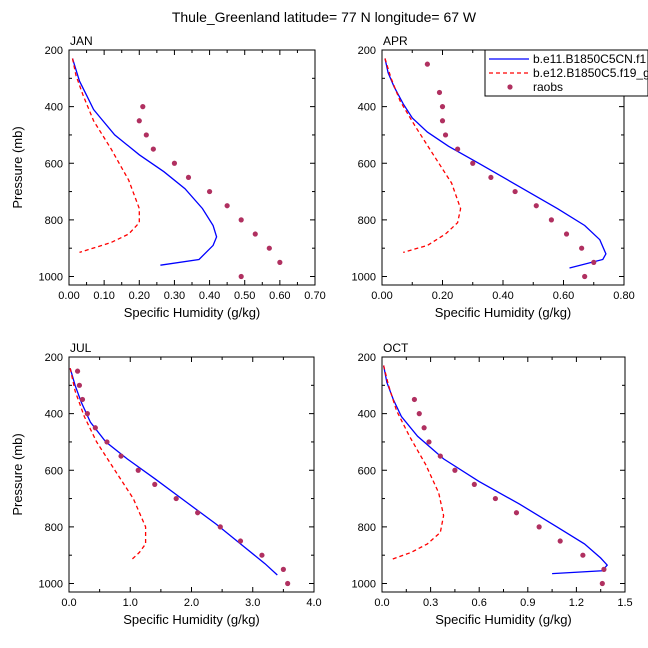 This screenshot has width=648, height=648. Describe the element at coordinates (174, 296) in the screenshot. I see `x-tick-label: 0.30` at that location.